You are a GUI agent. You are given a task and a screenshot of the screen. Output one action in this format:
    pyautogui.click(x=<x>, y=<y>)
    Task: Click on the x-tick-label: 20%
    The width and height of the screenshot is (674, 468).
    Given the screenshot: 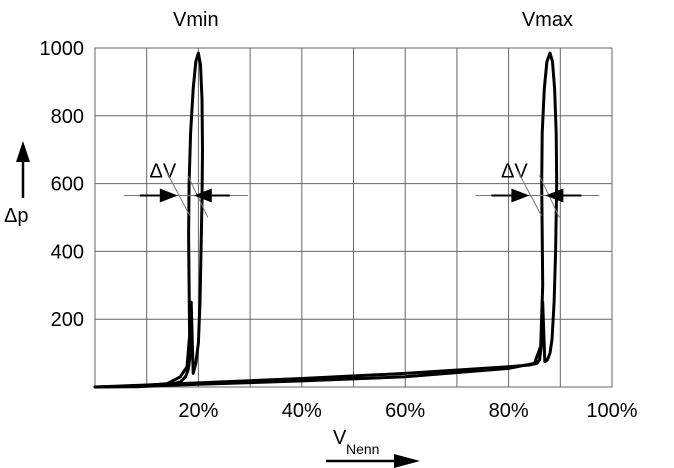 What is the action you would take?
    pyautogui.click(x=198, y=411)
    